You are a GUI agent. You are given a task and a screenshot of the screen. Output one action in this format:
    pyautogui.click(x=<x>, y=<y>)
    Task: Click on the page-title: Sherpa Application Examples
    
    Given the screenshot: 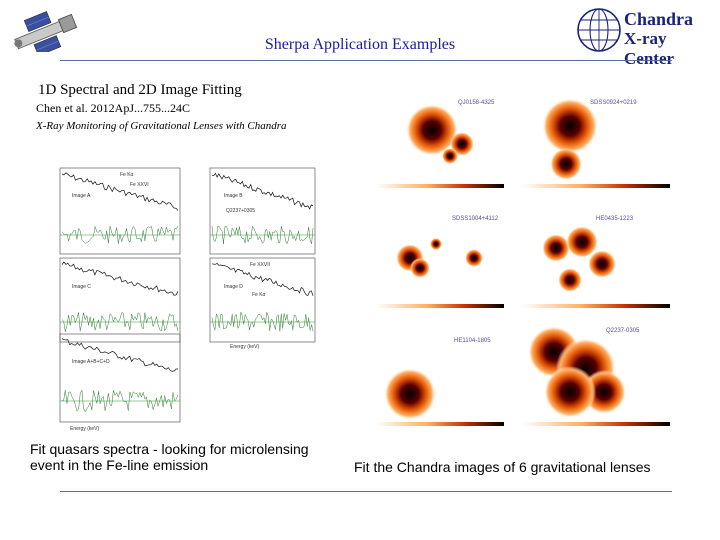 What is the action you would take?
    pyautogui.click(x=360, y=44)
    